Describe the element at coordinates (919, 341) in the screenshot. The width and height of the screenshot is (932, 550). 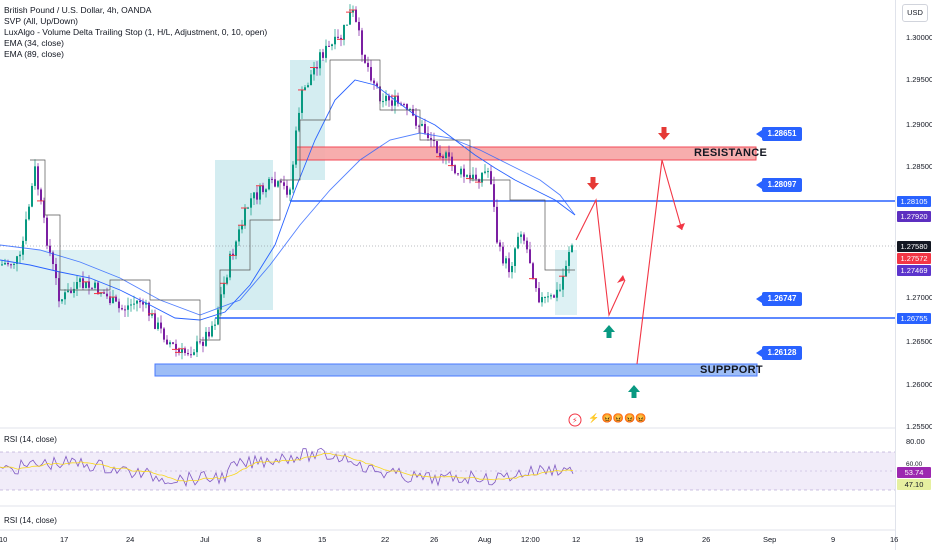
I see `price-tick: 1.26500` at that location.